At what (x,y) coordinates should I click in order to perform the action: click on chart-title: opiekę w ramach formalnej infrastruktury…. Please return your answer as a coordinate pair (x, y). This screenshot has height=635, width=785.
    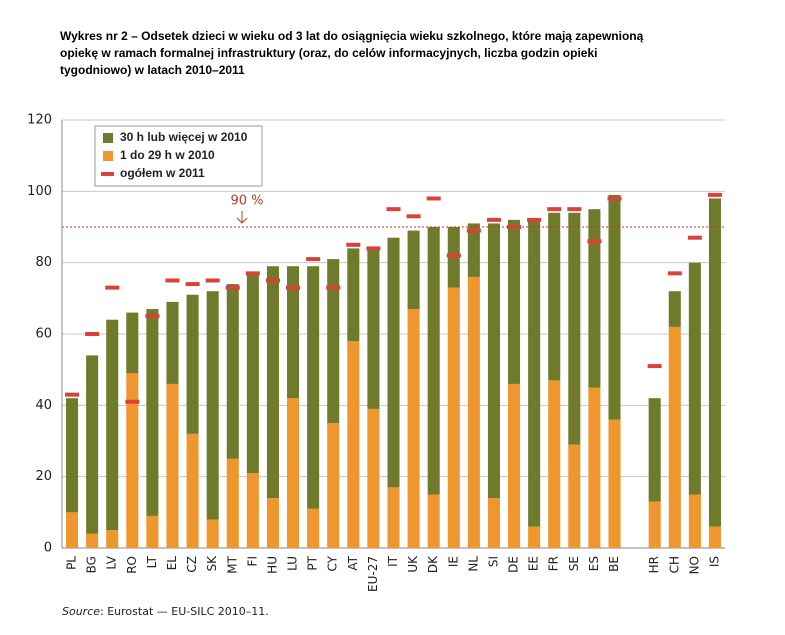
    Looking at the image, I should click on (328, 53).